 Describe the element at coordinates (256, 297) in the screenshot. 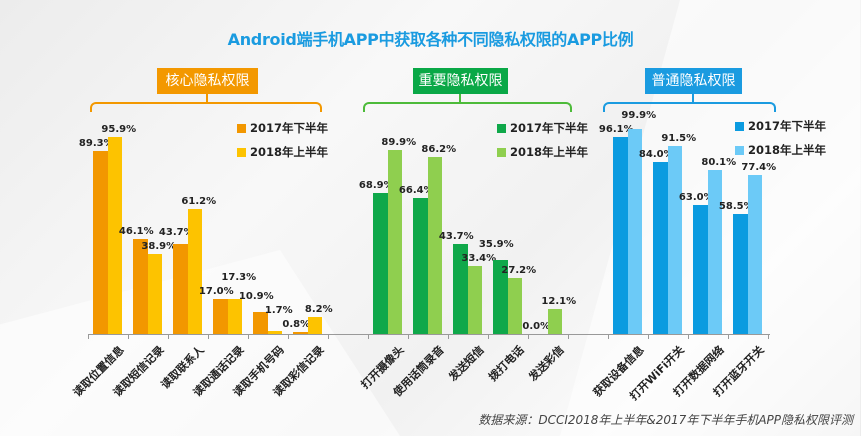

I see `data-label: 10.9%` at that location.